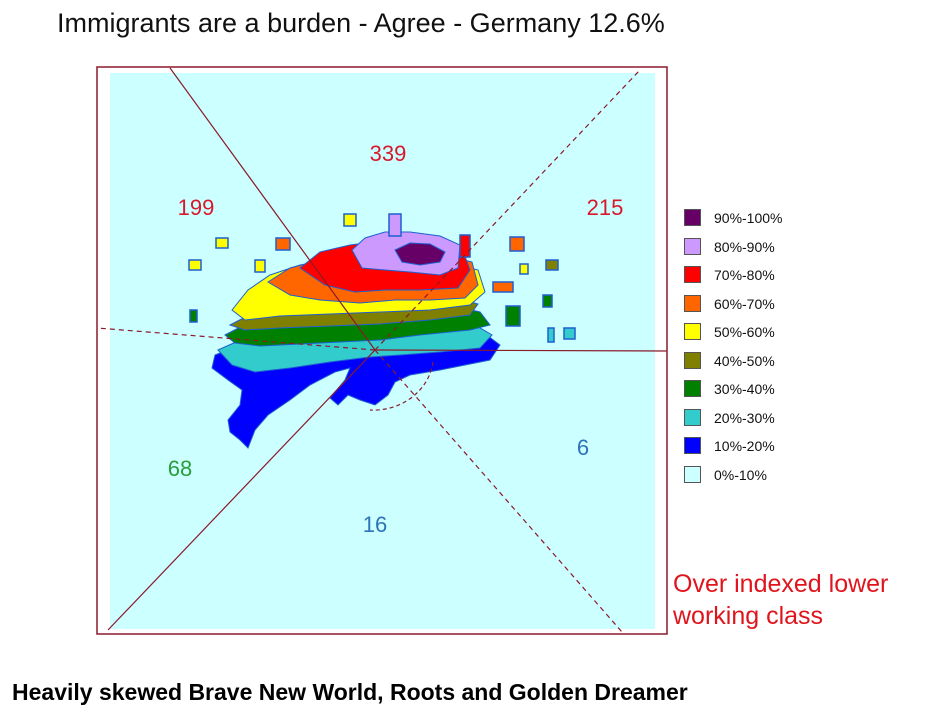  I want to click on legend-label: 50%-60%, so click(744, 332).